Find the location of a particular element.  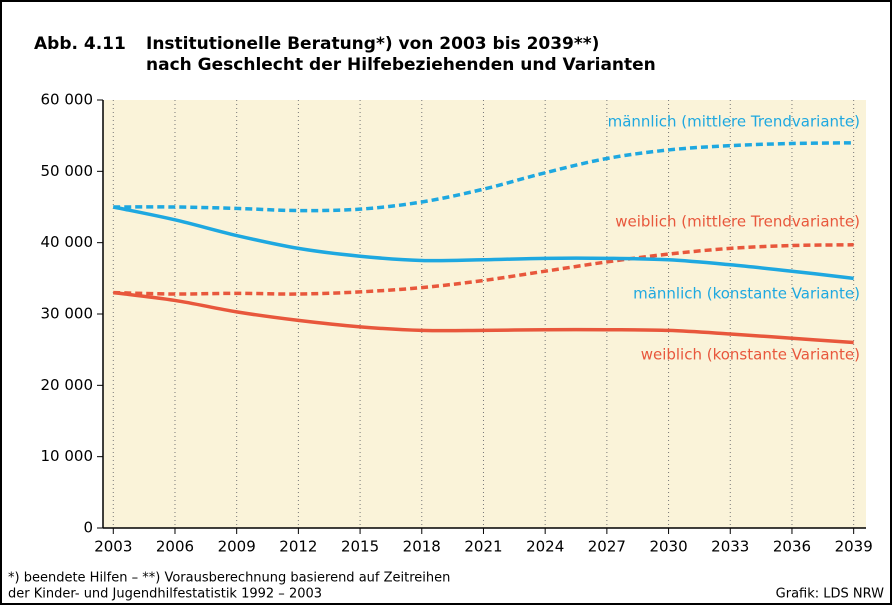

x-tick-label: 2036 is located at coordinates (792, 547).